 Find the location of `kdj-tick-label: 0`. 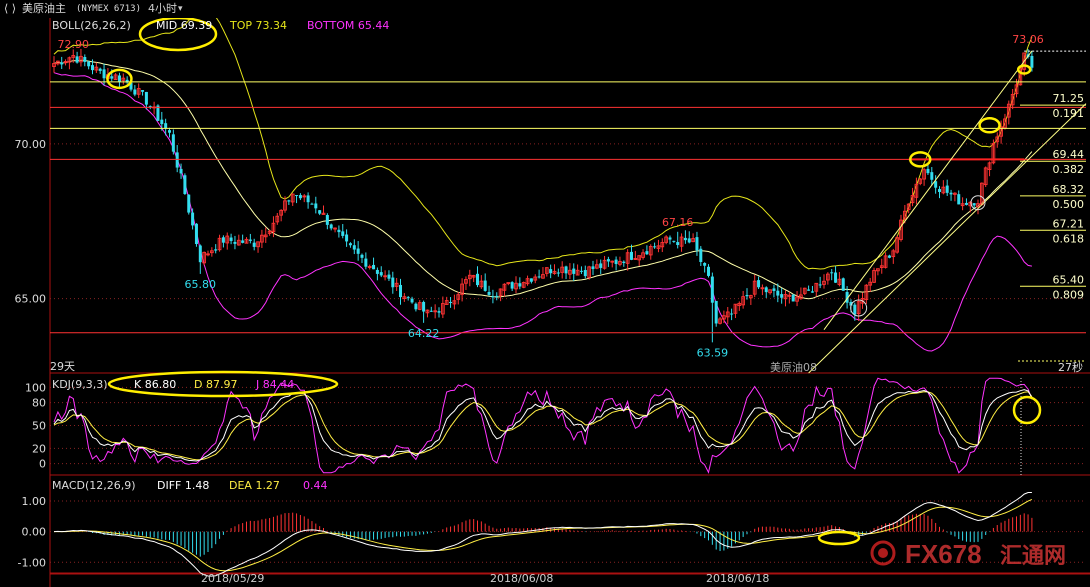

kdj-tick-label: 0 is located at coordinates (42, 464).